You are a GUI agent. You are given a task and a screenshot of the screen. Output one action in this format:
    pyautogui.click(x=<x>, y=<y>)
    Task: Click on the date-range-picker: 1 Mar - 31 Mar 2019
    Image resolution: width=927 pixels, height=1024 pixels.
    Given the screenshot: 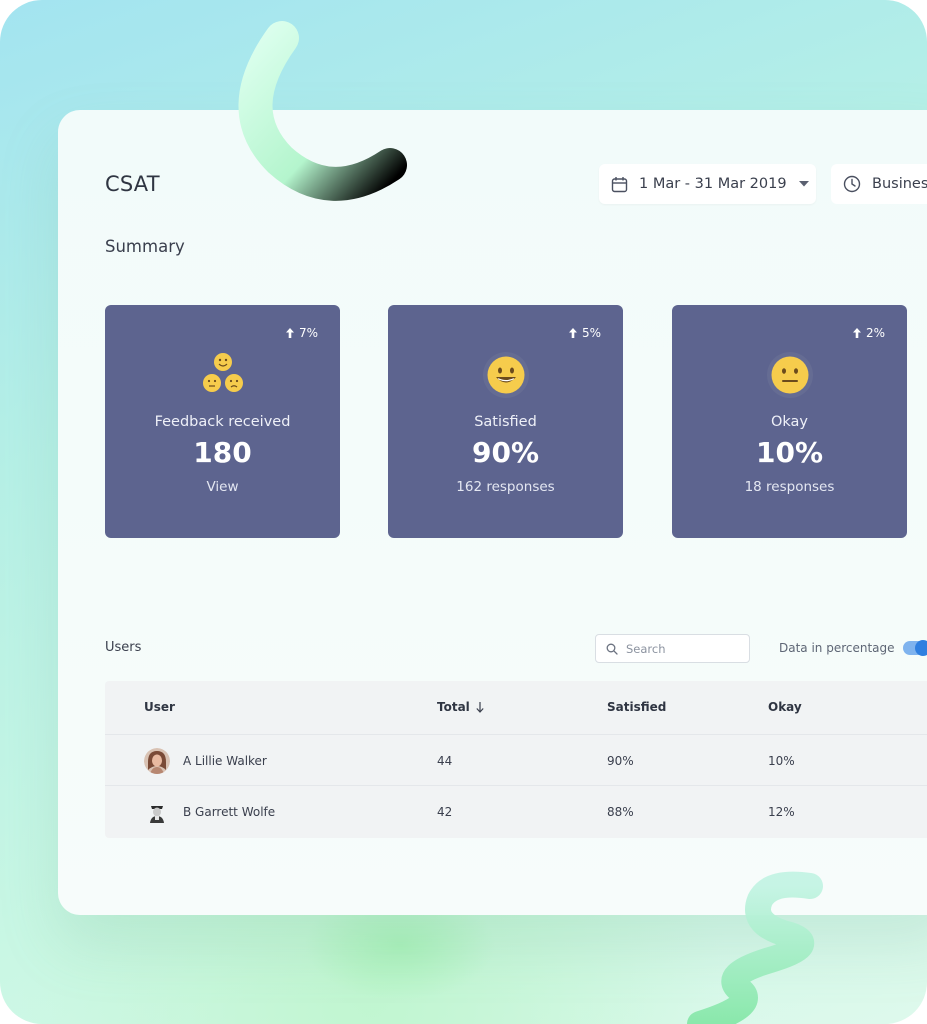 What is the action you would take?
    pyautogui.click(x=707, y=184)
    